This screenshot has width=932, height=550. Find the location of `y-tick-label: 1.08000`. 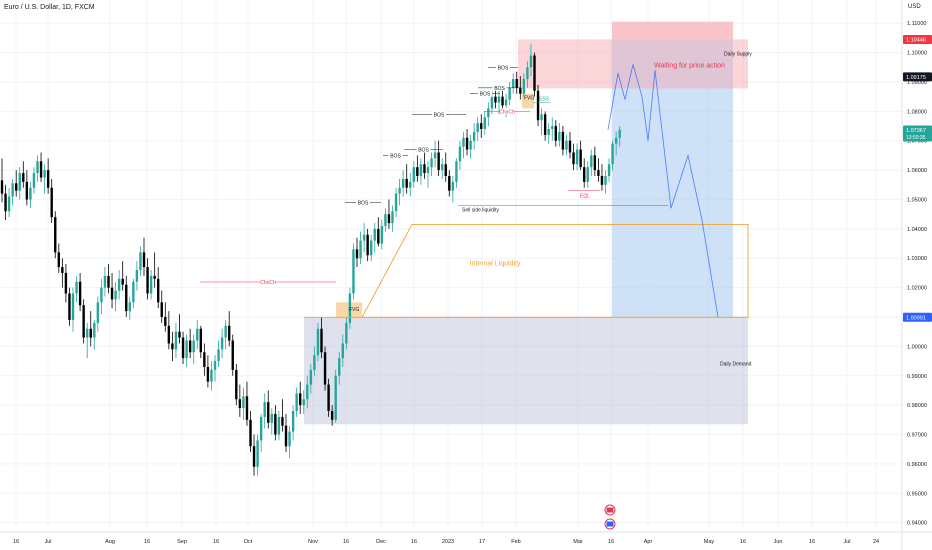

y-tick-label: 1.08000 is located at coordinates (917, 112).